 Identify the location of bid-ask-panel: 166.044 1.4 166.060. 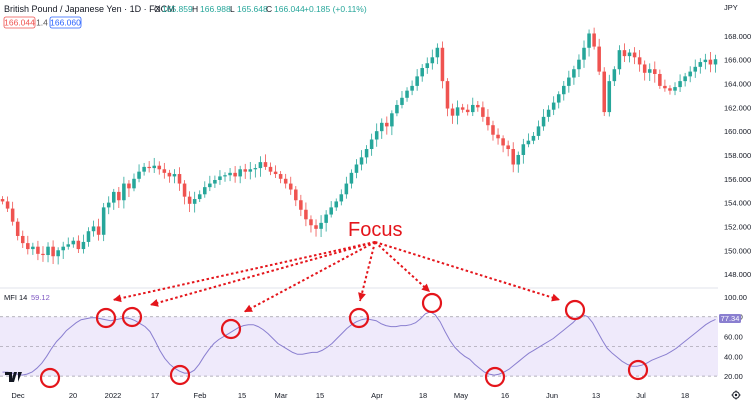
(42, 22).